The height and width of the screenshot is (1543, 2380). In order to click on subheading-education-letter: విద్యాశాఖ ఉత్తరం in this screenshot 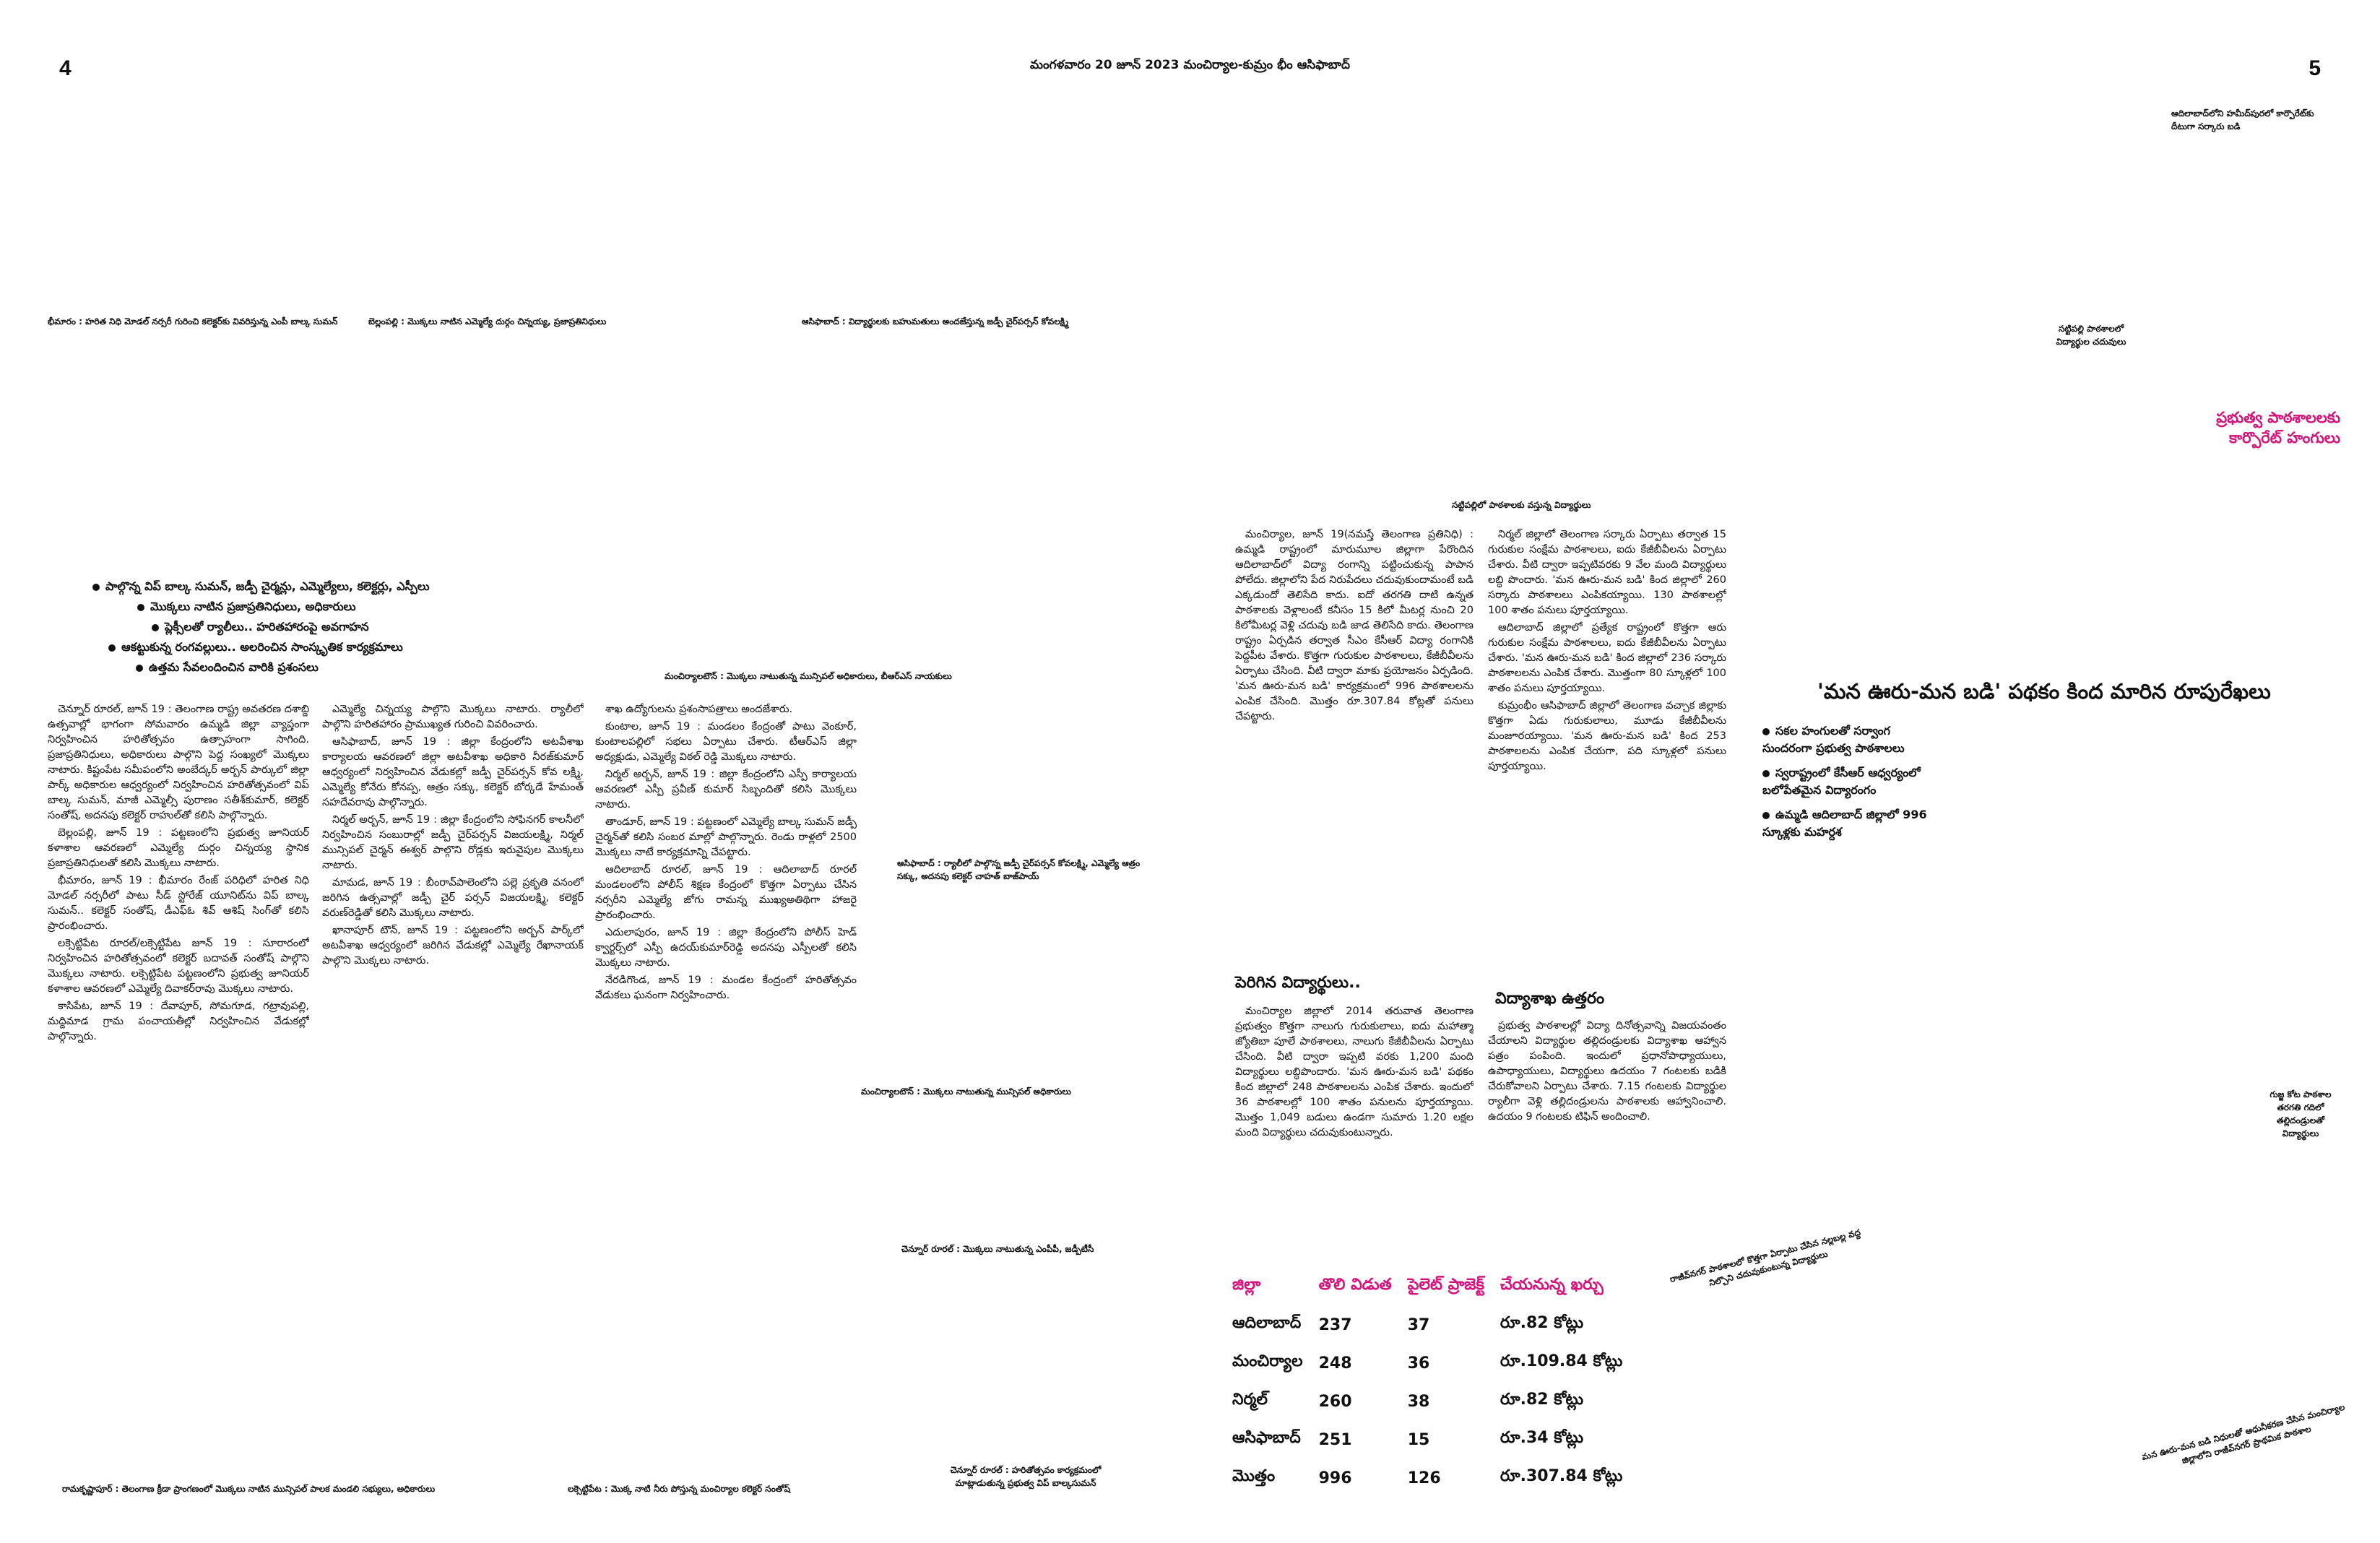, I will do `click(1550, 999)`.